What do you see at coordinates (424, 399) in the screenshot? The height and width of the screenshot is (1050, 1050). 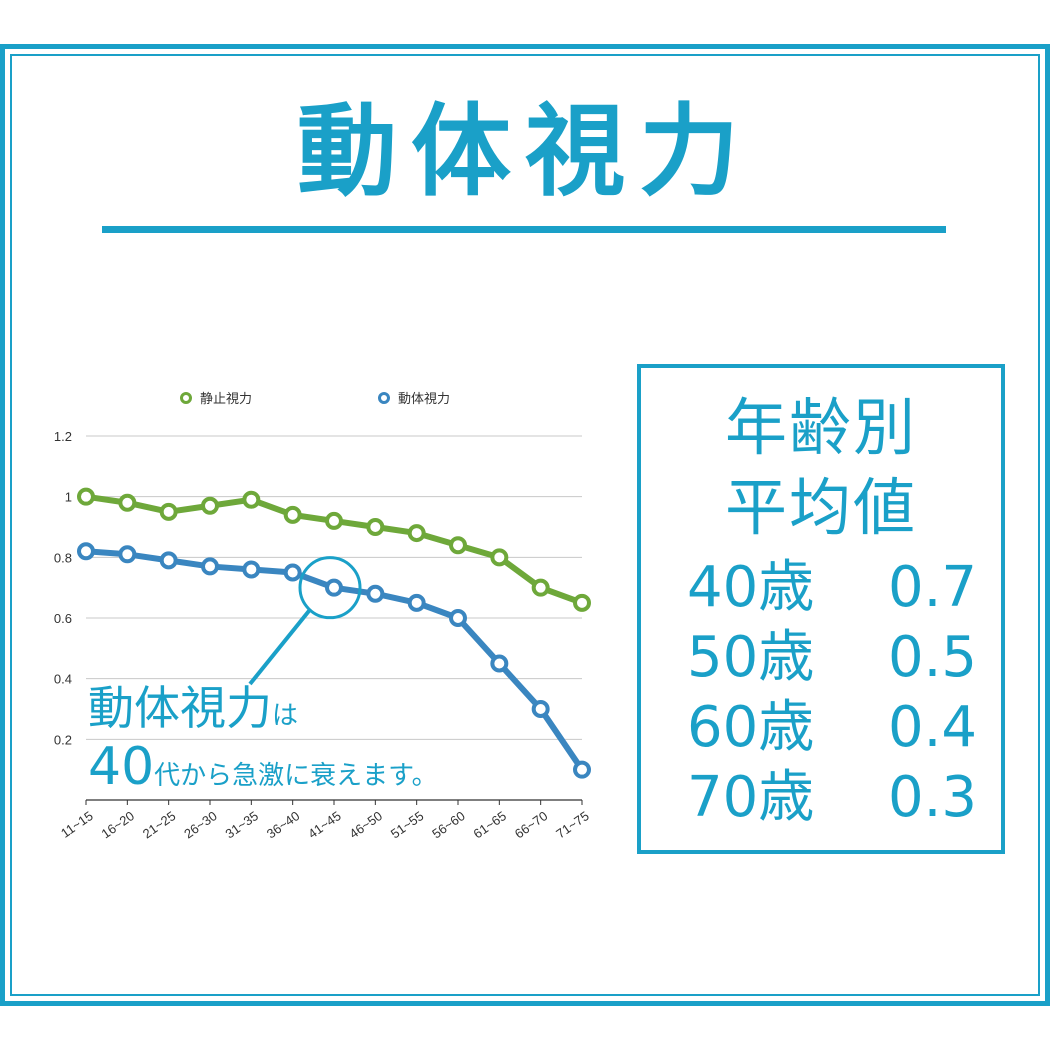 I see `legend-label: 動体視力` at bounding box center [424, 399].